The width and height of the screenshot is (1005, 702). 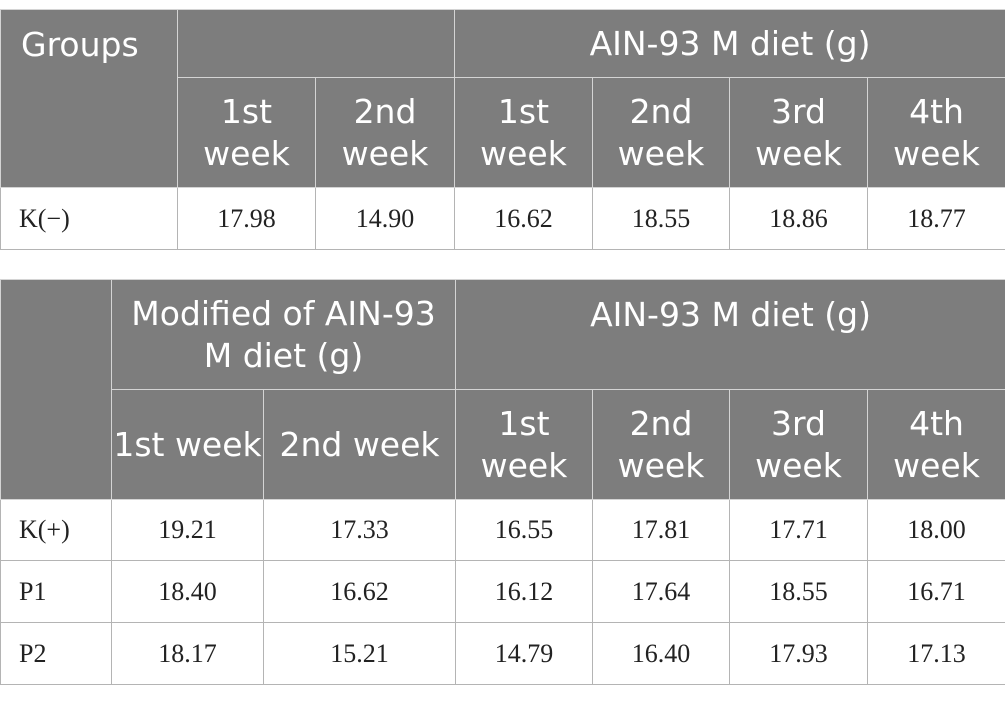 I want to click on value-cell: 14.90, so click(x=385, y=218).